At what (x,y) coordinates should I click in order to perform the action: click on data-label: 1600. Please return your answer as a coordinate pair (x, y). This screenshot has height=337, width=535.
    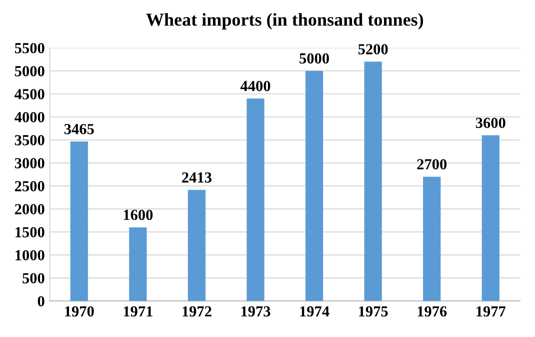
    Looking at the image, I should click on (138, 215).